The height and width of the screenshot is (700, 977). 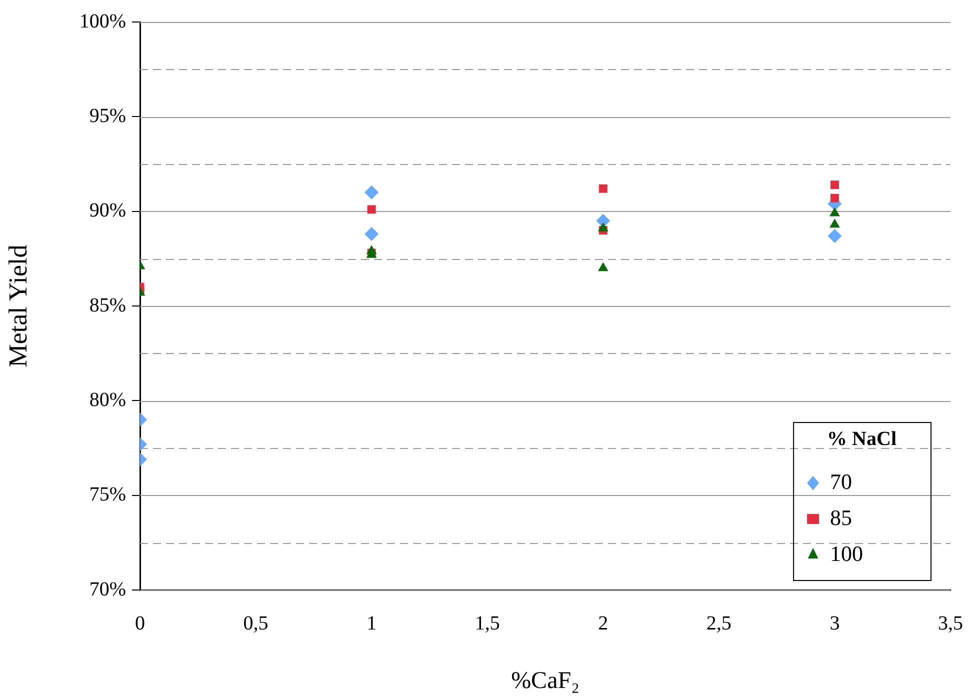 I want to click on x-tick-label: 3,5, so click(x=950, y=623).